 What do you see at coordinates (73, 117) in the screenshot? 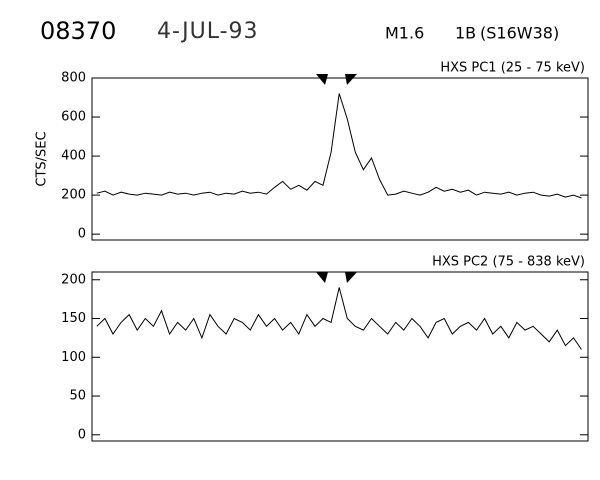
I see `y-tick-label: 600` at bounding box center [73, 117].